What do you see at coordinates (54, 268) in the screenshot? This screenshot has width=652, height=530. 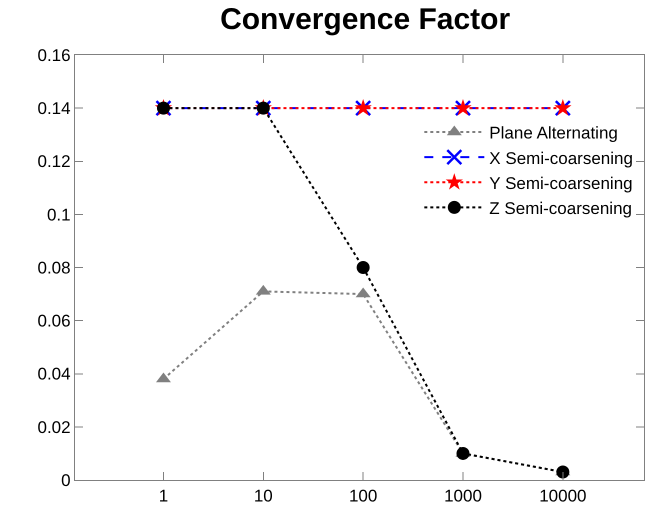 I see `y-tick-label: 0.08` at bounding box center [54, 268].